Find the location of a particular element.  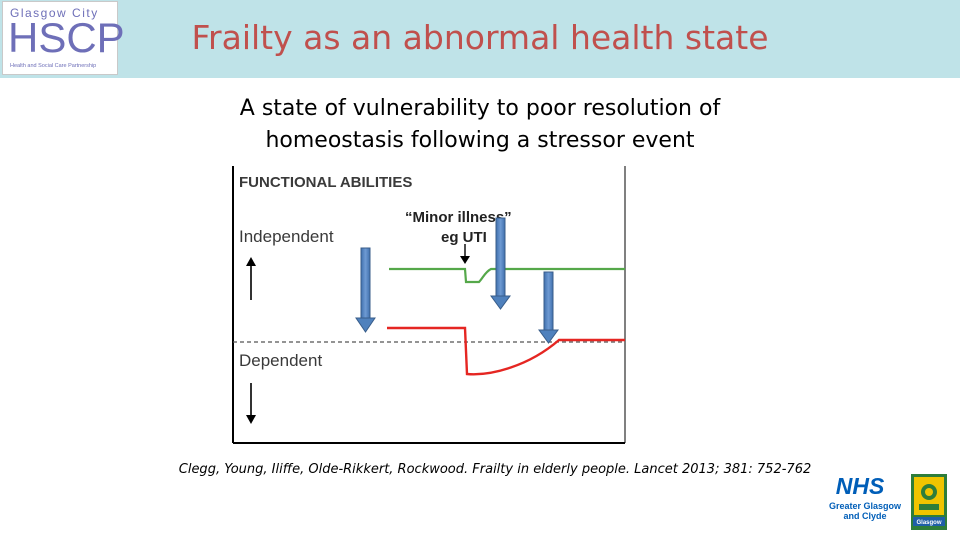

subtitle-line-2: homeostasis following a stressor event is located at coordinates (480, 140).